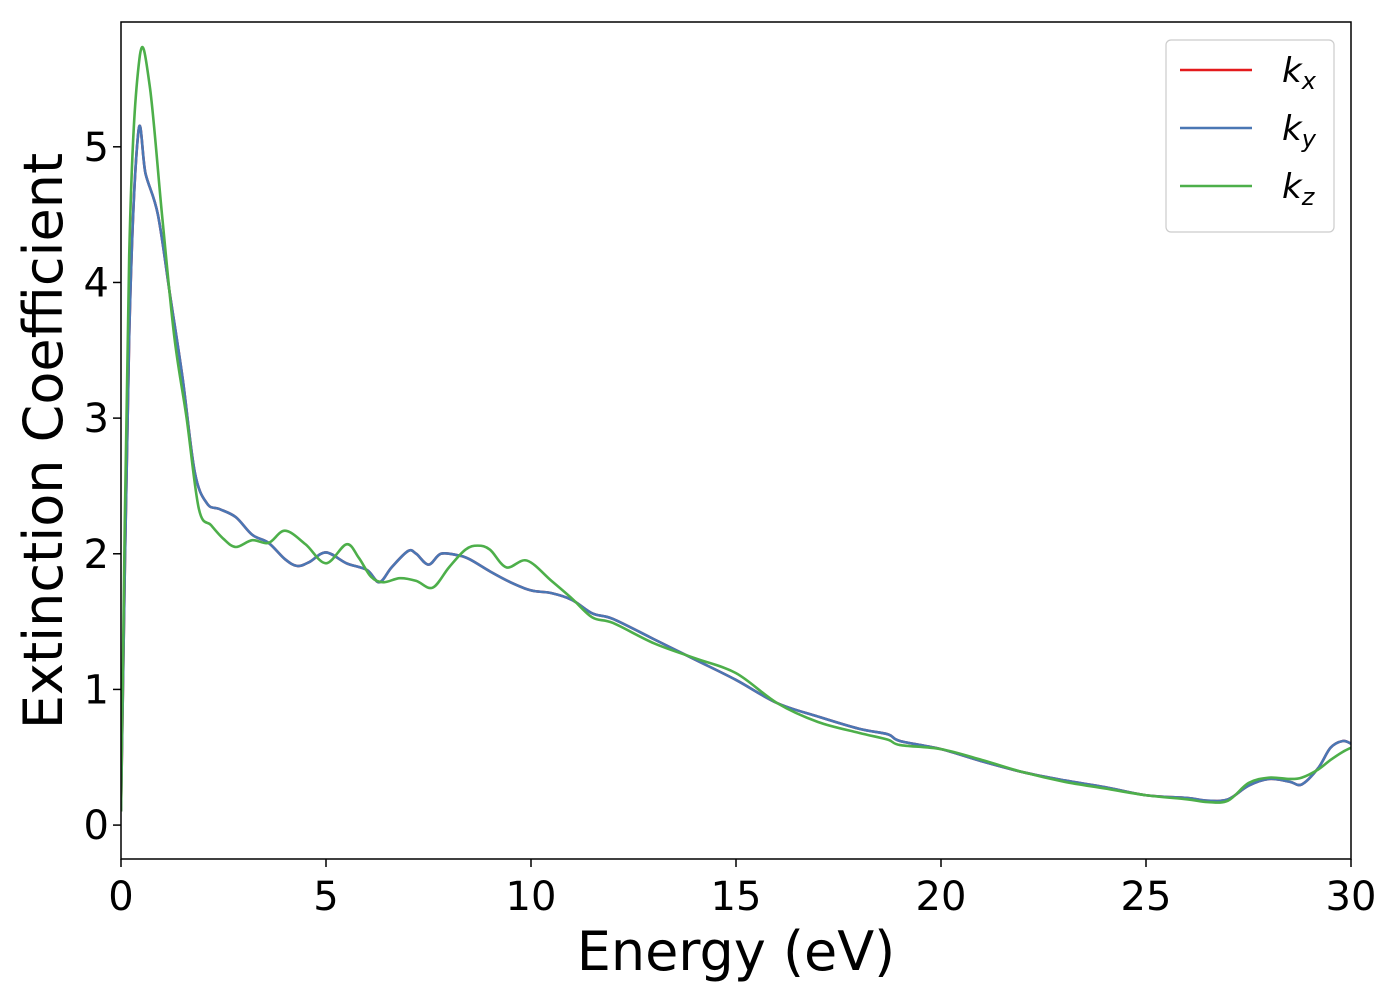 The image size is (1400, 1000). I want to click on y-tick-label: 0, so click(96, 826).